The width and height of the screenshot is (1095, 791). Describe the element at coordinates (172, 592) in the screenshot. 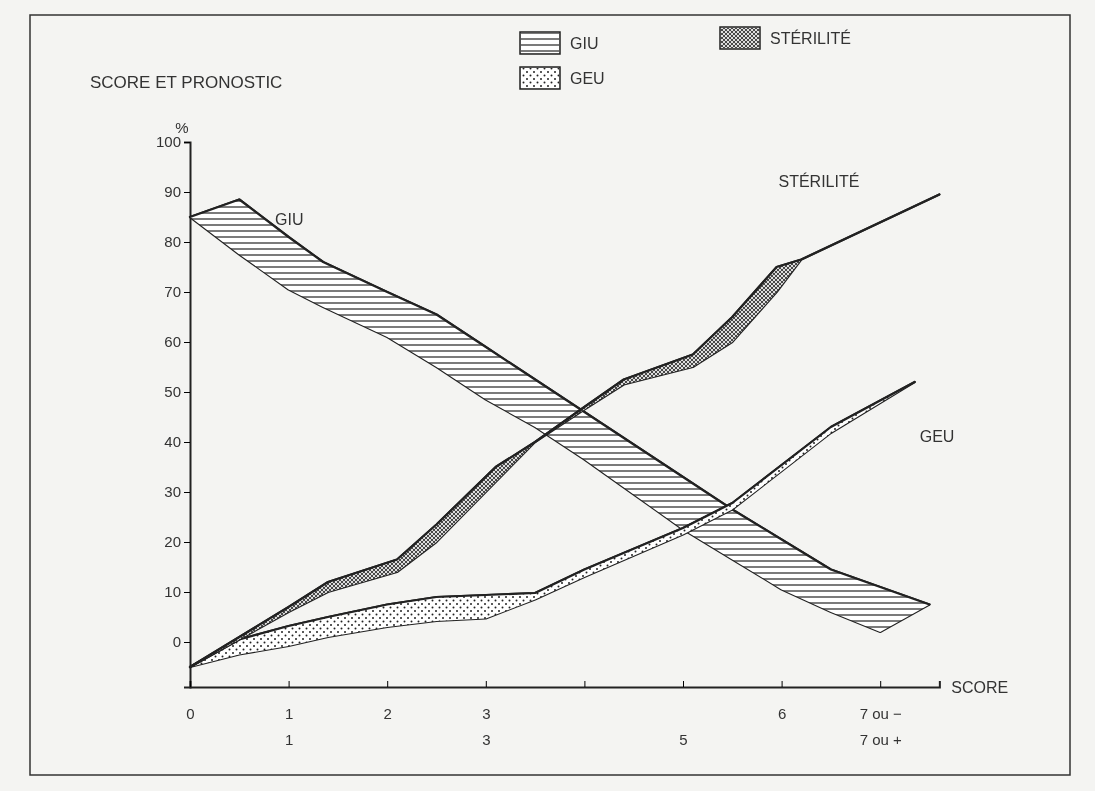

I see `y-tick-label: 10` at that location.